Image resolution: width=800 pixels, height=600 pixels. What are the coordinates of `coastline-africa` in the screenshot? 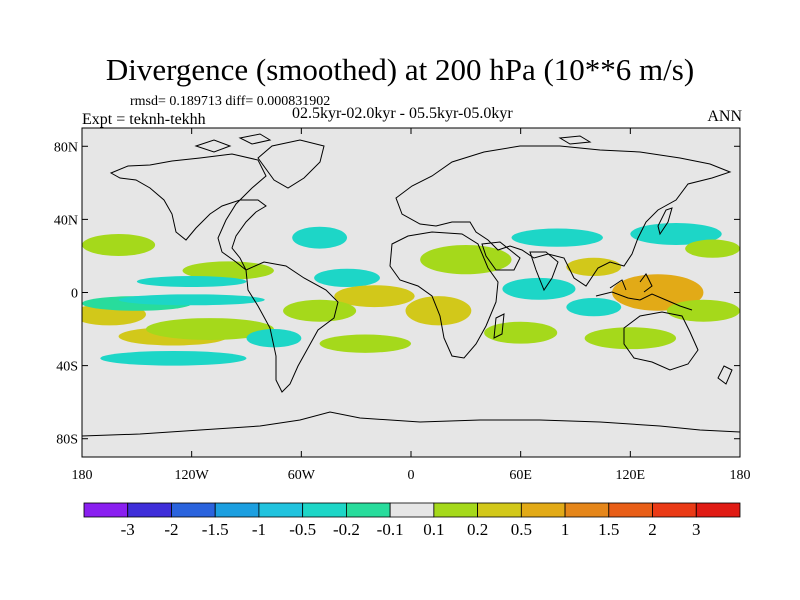 It's located at (444, 295).